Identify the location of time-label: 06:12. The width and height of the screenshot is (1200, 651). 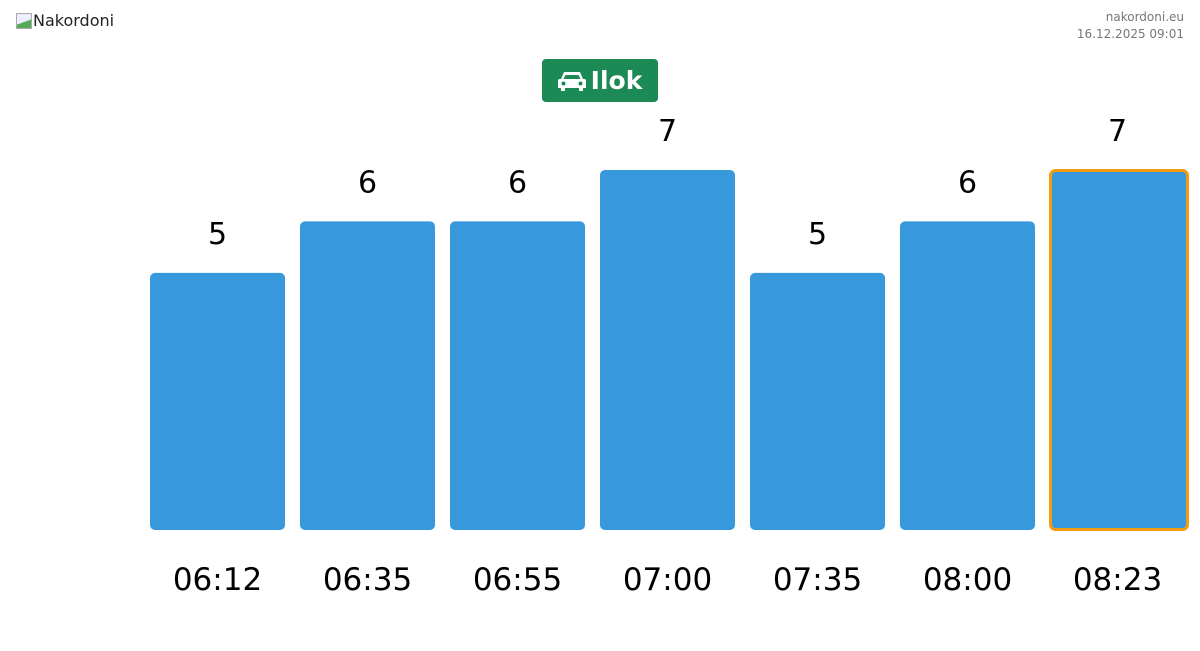
(217, 580).